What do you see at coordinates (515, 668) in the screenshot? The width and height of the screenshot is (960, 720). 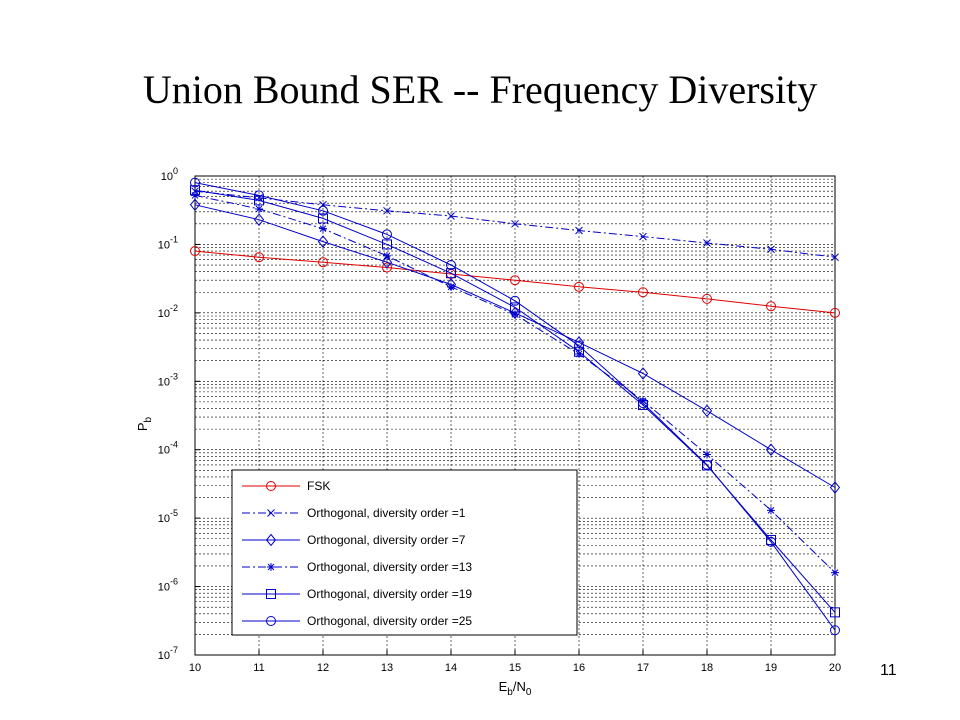 I see `x-tick-label: 15` at bounding box center [515, 668].